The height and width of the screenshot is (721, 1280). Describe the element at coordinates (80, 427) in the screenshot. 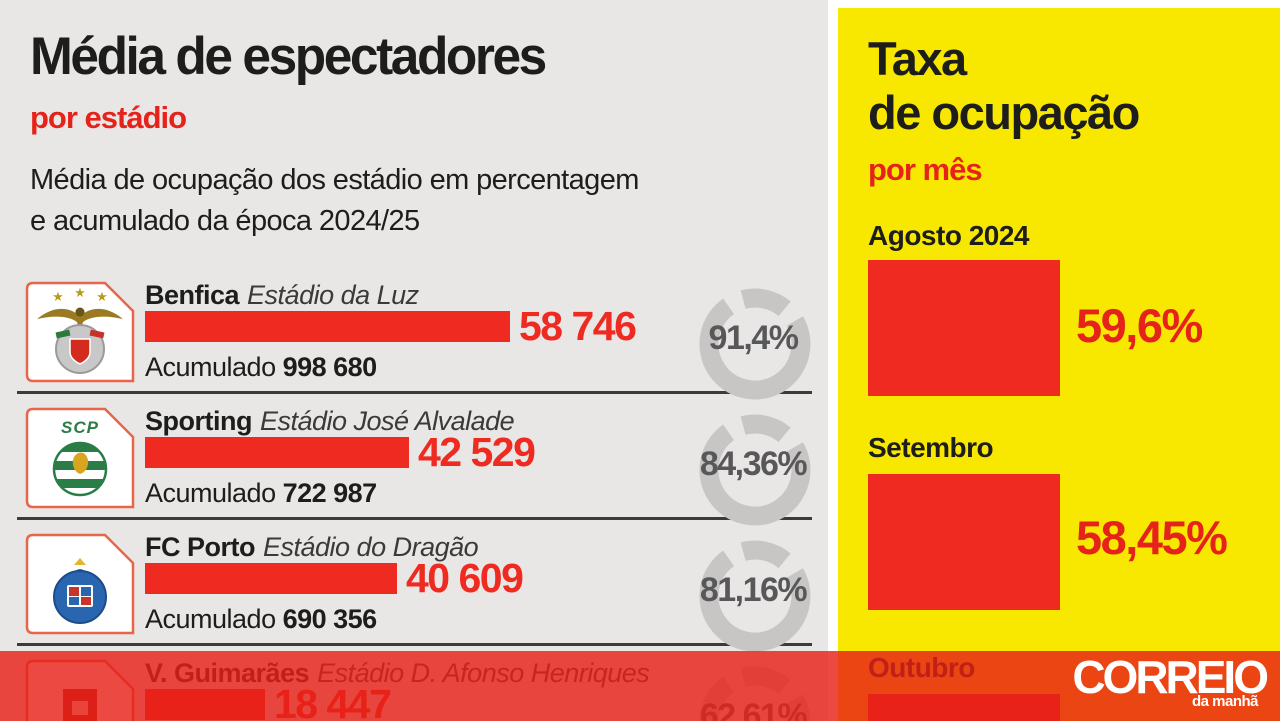

I see `svg-text: SCP` at that location.